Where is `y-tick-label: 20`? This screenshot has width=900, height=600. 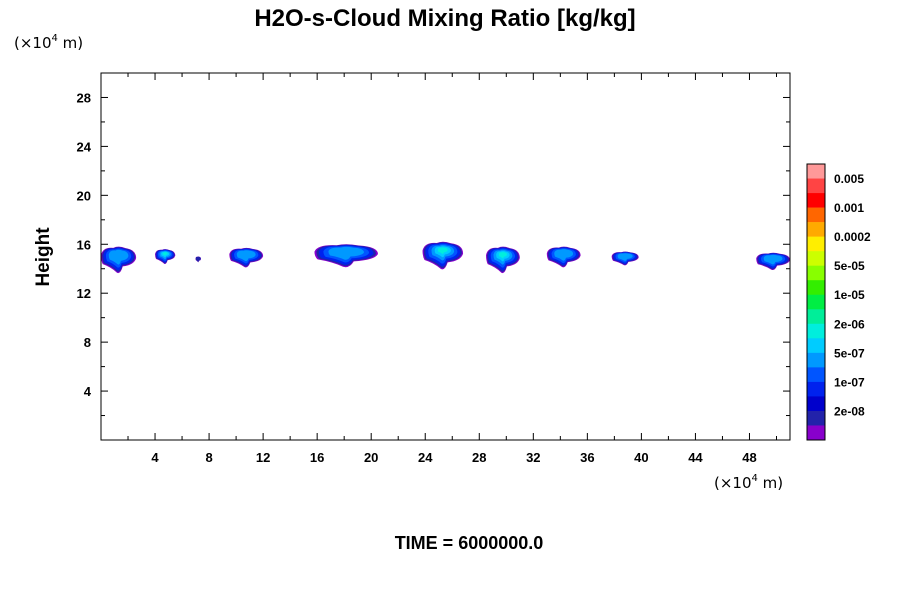
y-tick-label: 20 is located at coordinates (84, 195).